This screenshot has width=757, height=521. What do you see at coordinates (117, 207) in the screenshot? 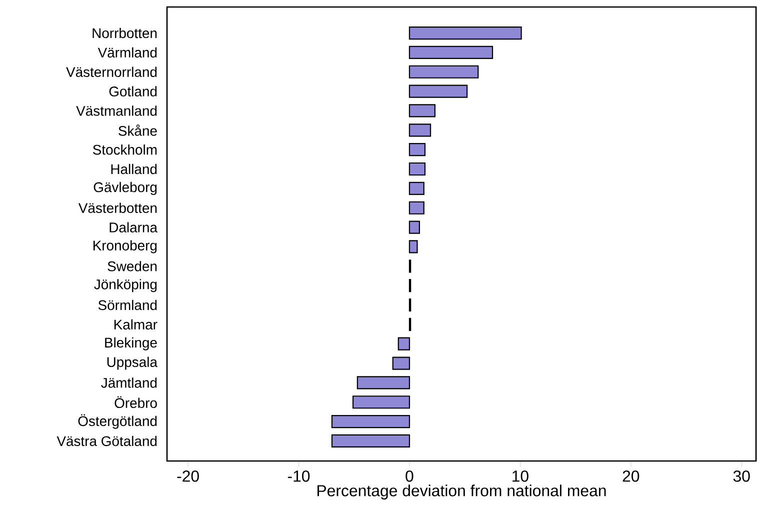
I see `y-tick-label: Västerbotten` at bounding box center [117, 207].